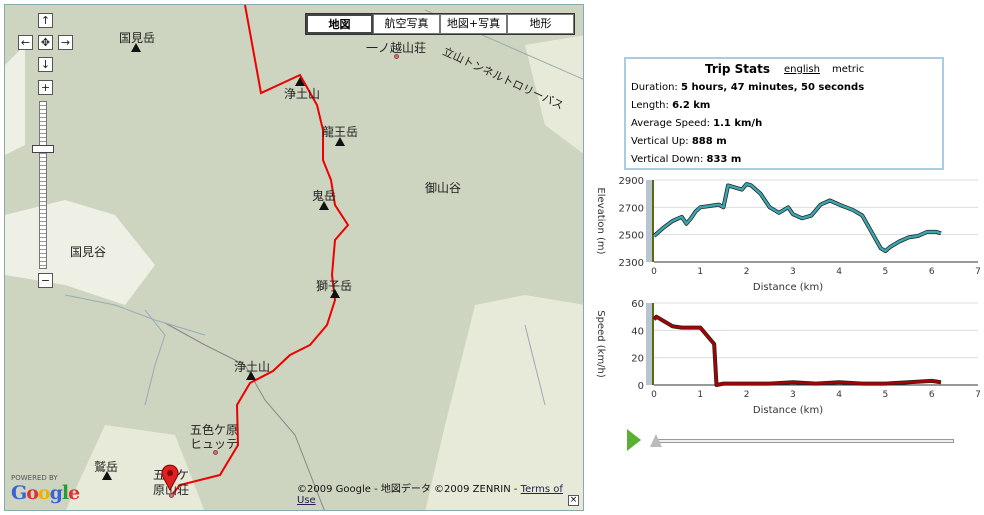 This screenshot has width=984, height=515. Describe the element at coordinates (339, 24) in the screenshot. I see `map-type-map: 地図` at that location.